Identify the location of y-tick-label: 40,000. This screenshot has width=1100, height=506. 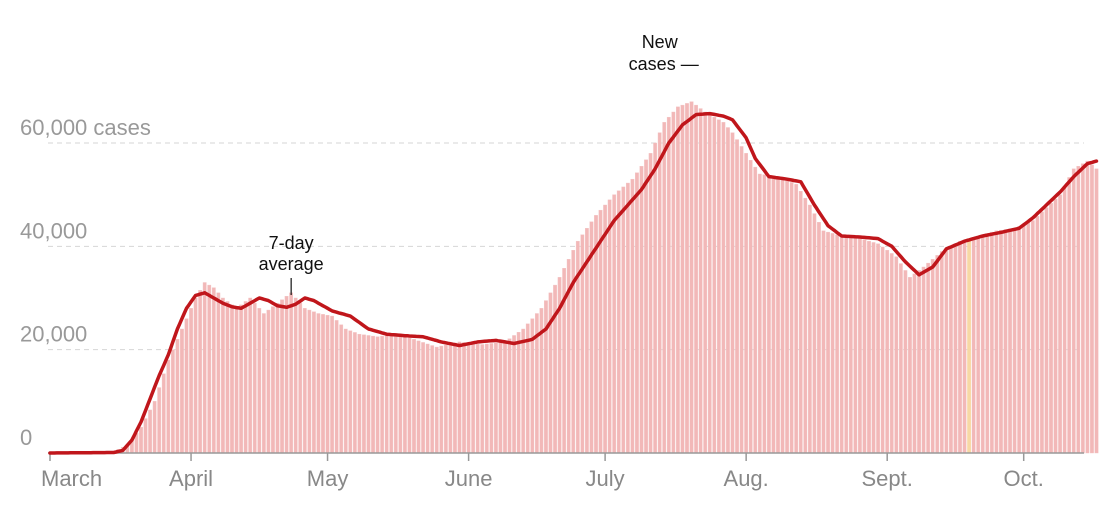
(53, 230).